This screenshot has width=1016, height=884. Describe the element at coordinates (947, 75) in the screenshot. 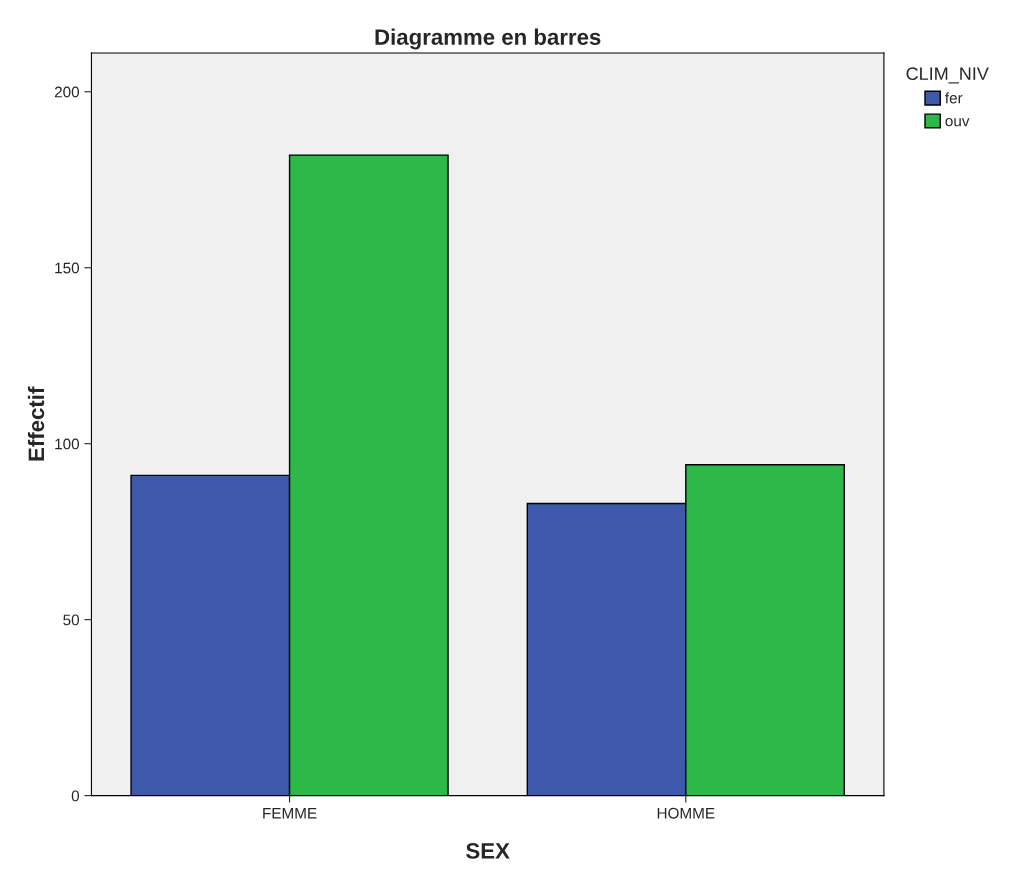

I see `legend-title: CLIM_NIV` at that location.